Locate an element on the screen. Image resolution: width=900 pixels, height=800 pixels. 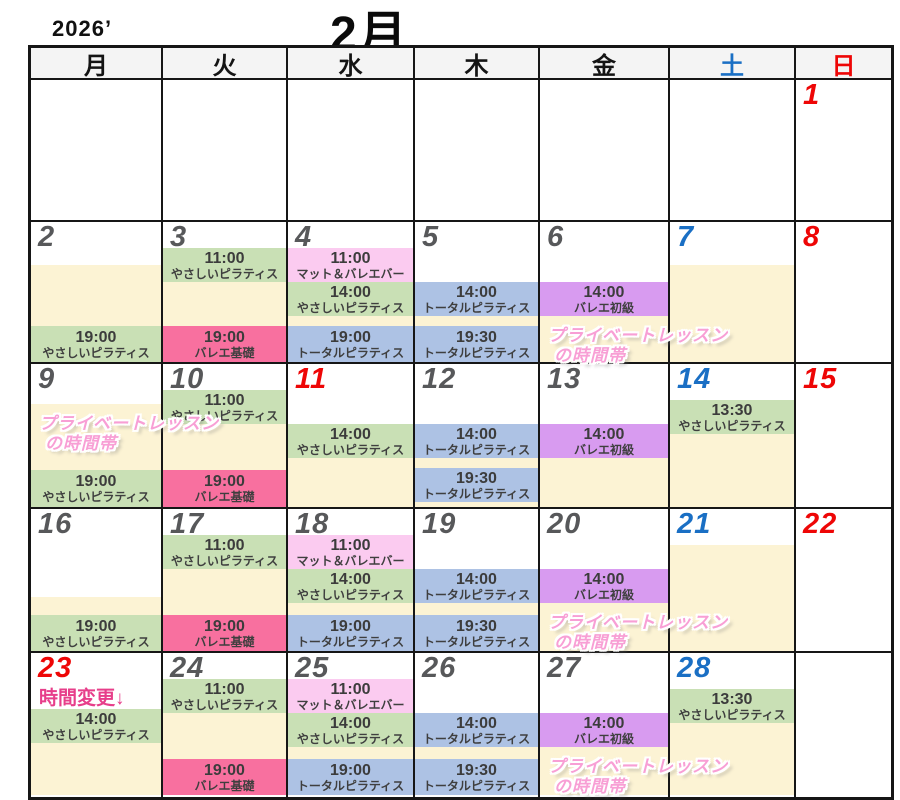
day-number: 16 is located at coordinates (55, 524).